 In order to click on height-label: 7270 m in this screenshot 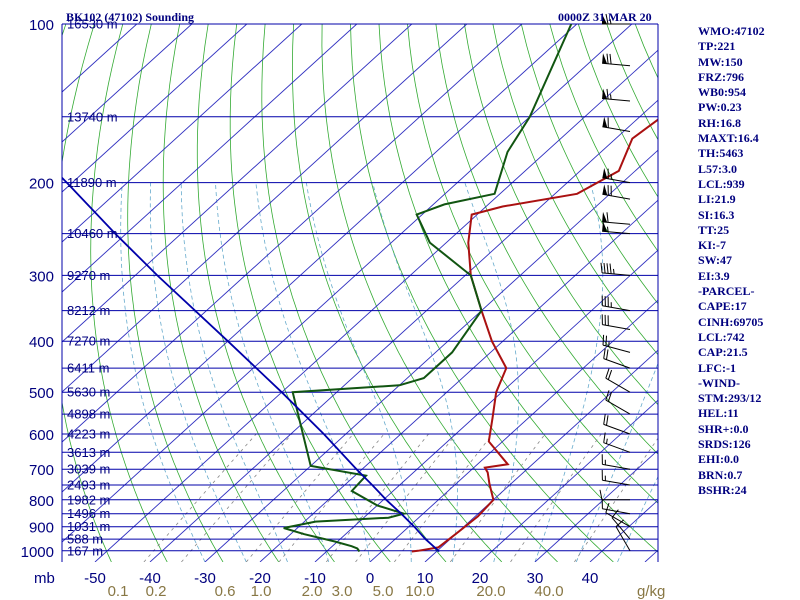, I will do `click(88, 341)`.